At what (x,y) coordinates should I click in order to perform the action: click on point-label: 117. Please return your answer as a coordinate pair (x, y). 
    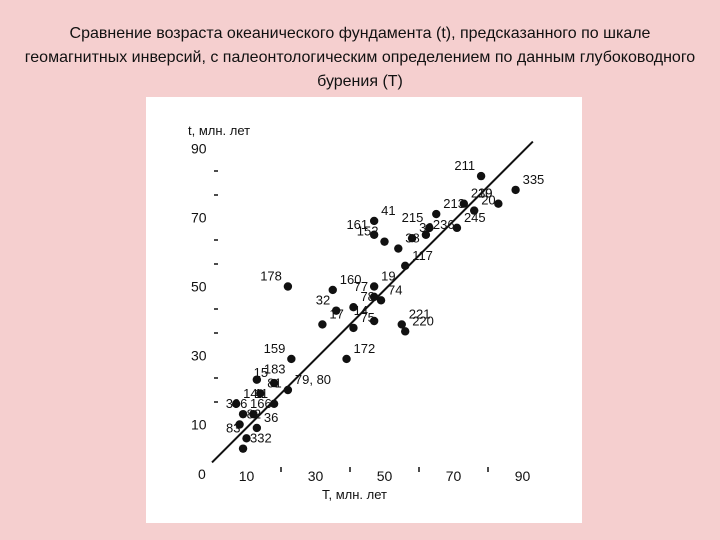
    Looking at the image, I should click on (422, 255).